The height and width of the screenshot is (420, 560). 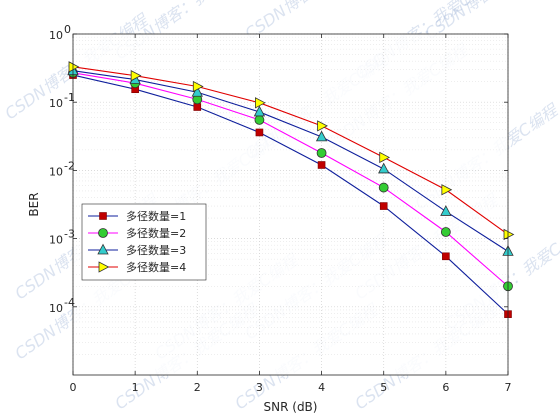 What do you see at coordinates (144, 242) in the screenshot?
I see `legend: 多径数量=1 多径数量=2 多径数量=3 多径数量=4` at bounding box center [144, 242].